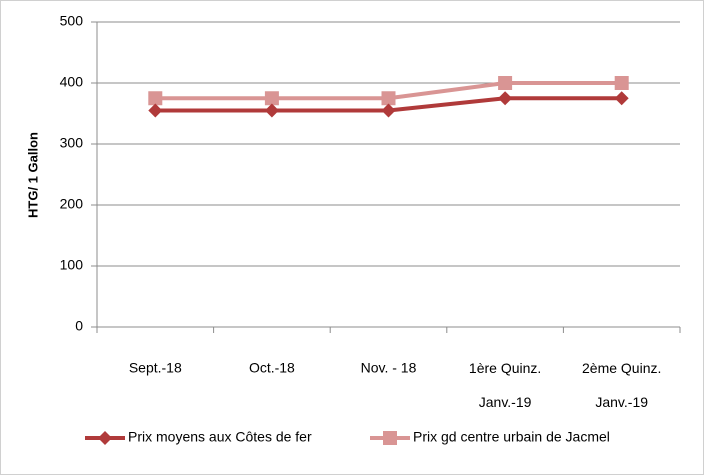 This screenshot has height=476, width=705. Describe the element at coordinates (621, 385) in the screenshot. I see `x-tick-label: 2ème Quinz. Janv.-19` at that location.